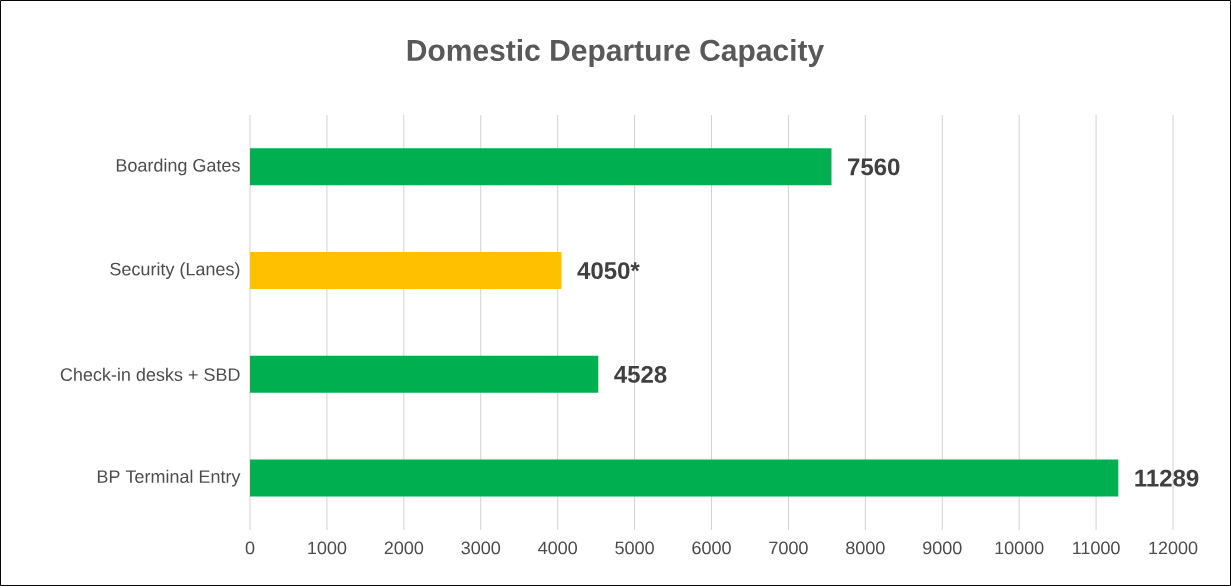  I want to click on x-tick-label: 8000, so click(865, 548).